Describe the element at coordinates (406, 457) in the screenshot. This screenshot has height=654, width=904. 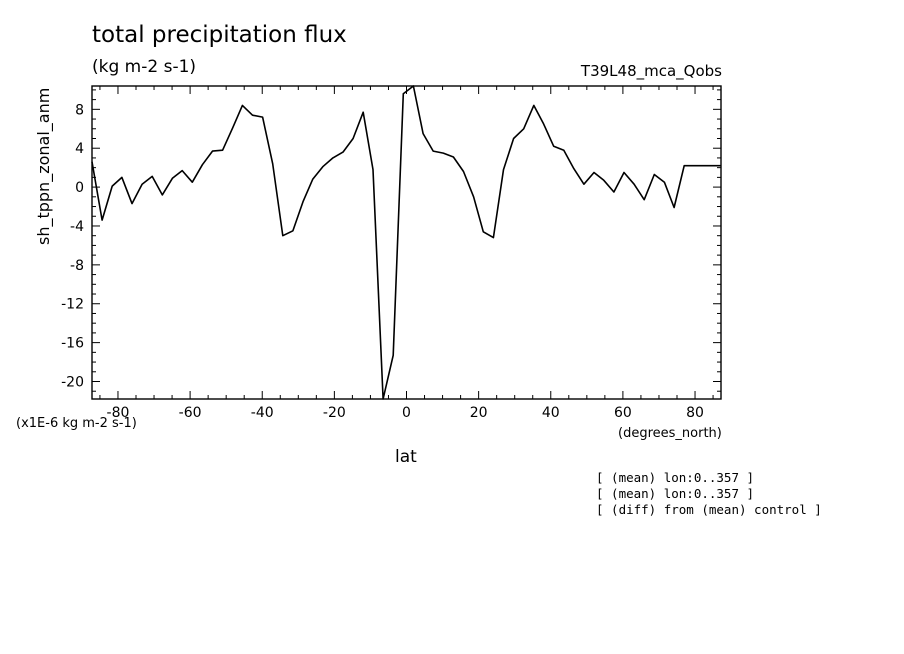
I see `x-axis-label: lat` at that location.